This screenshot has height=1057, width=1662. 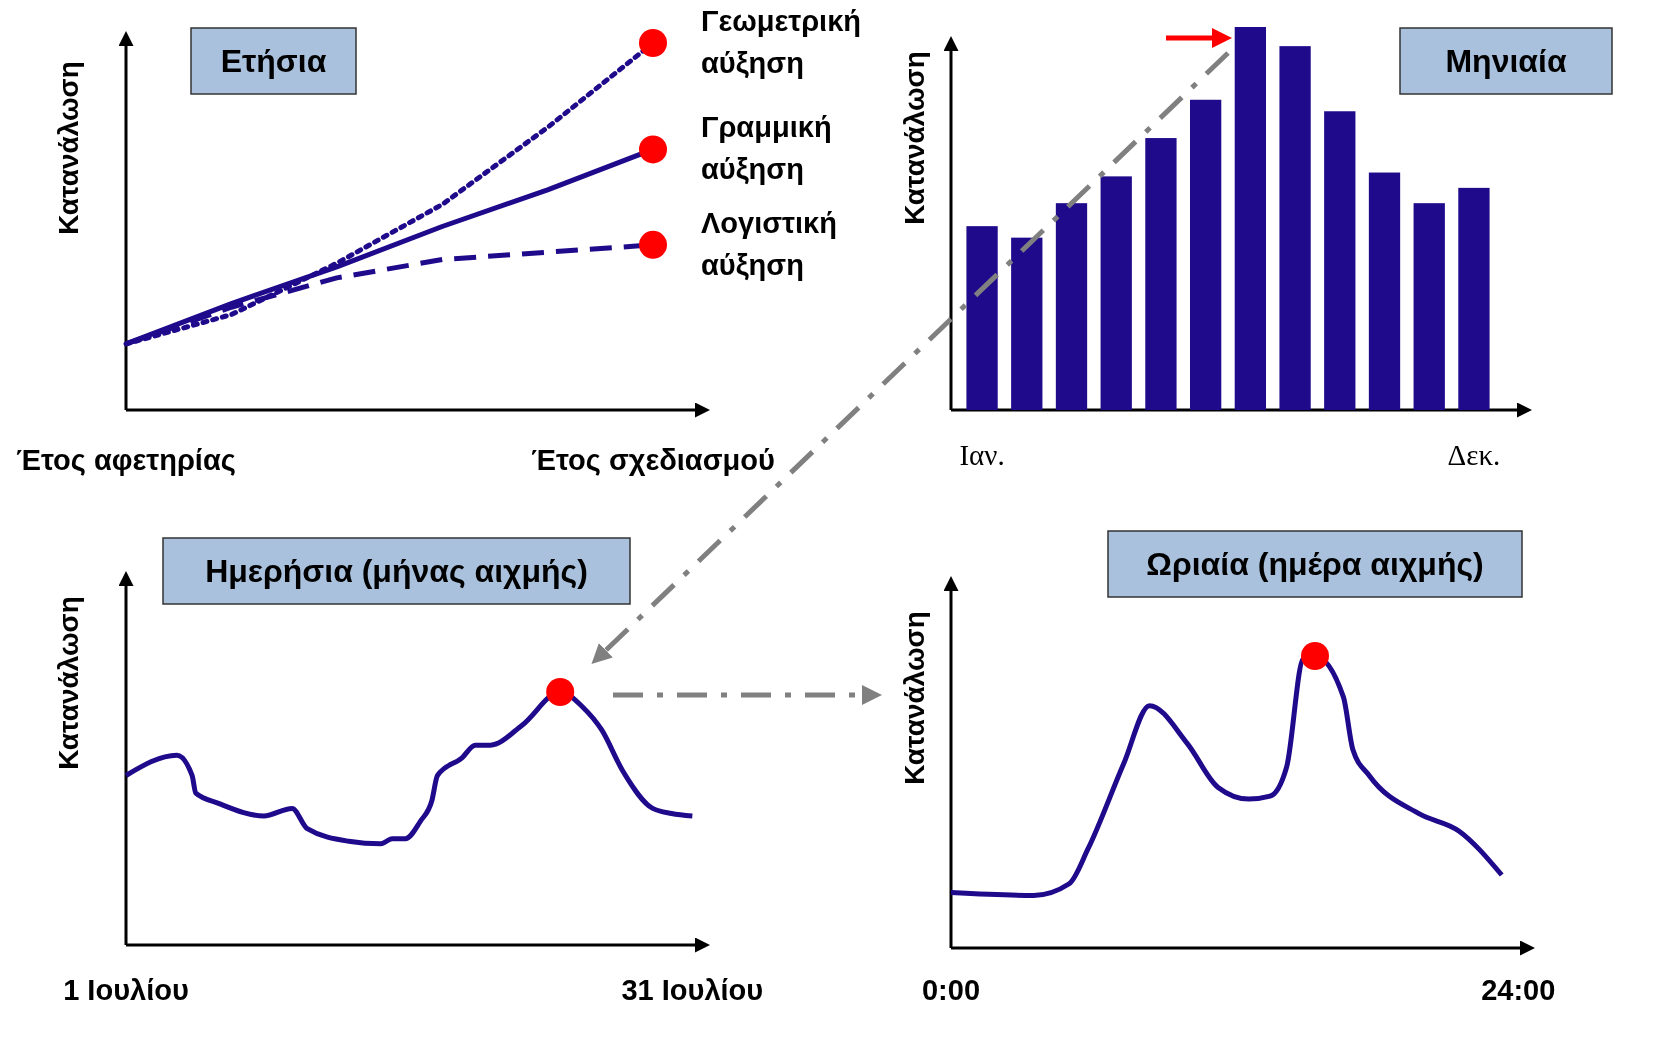 What do you see at coordinates (396, 571) in the screenshot?
I see `chart-title: Ημερήσια (μήνας αιχμής)` at bounding box center [396, 571].